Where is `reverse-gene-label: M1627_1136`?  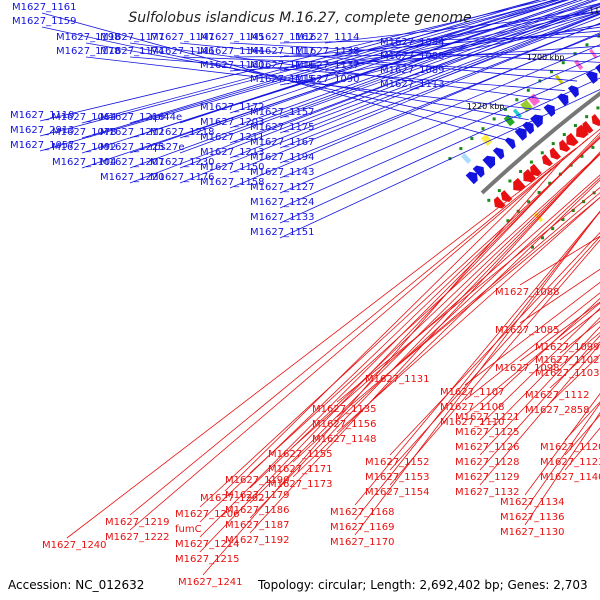
reverse-gene-label: M1627_1136 is located at coordinates (532, 517).